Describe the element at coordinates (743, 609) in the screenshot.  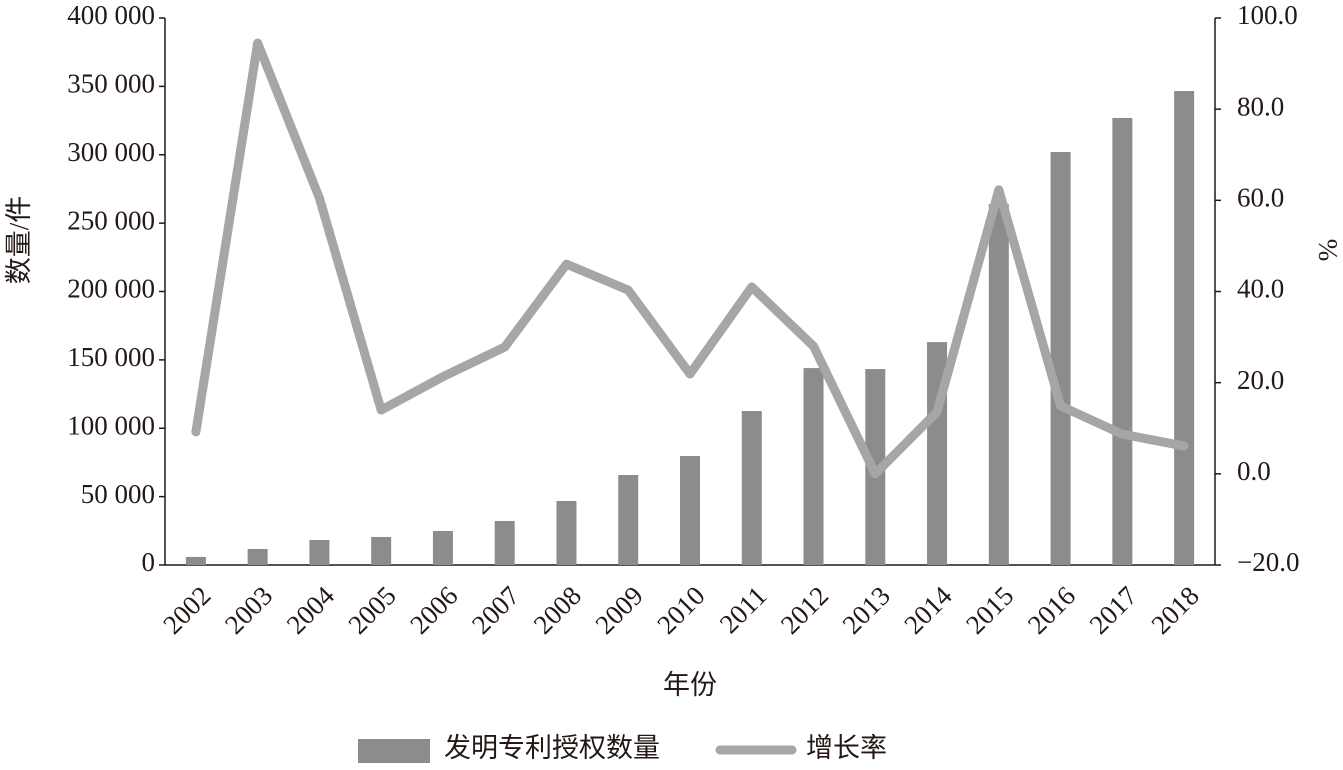
I see `x-tick-label: 2011` at that location.